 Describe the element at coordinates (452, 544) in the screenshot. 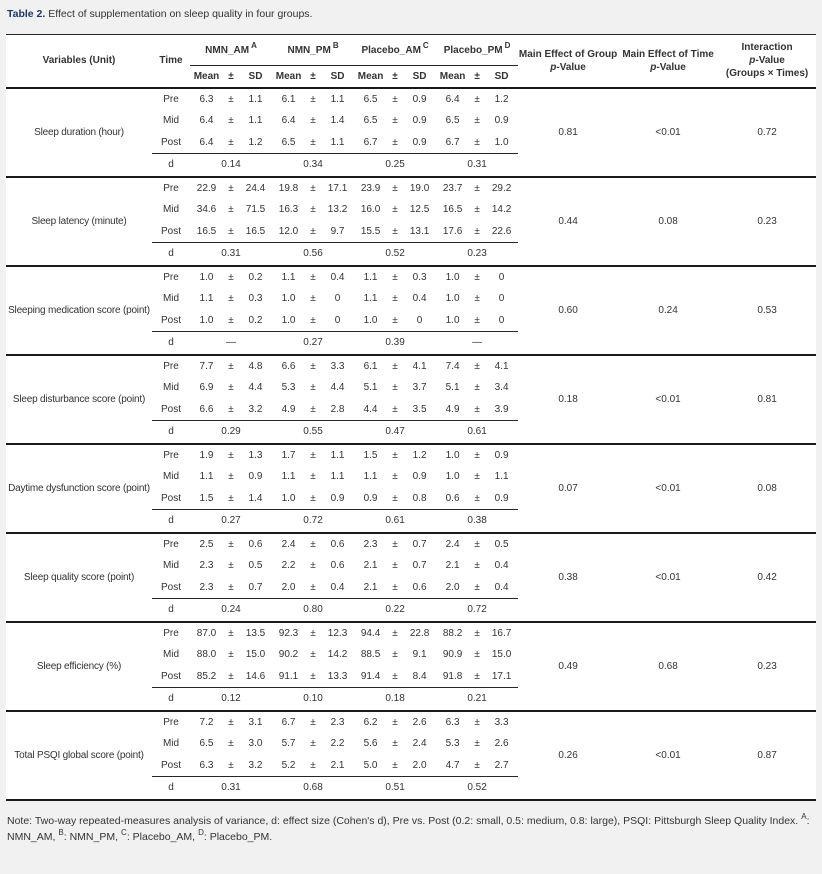

I see `mean-value: 2.4` at that location.